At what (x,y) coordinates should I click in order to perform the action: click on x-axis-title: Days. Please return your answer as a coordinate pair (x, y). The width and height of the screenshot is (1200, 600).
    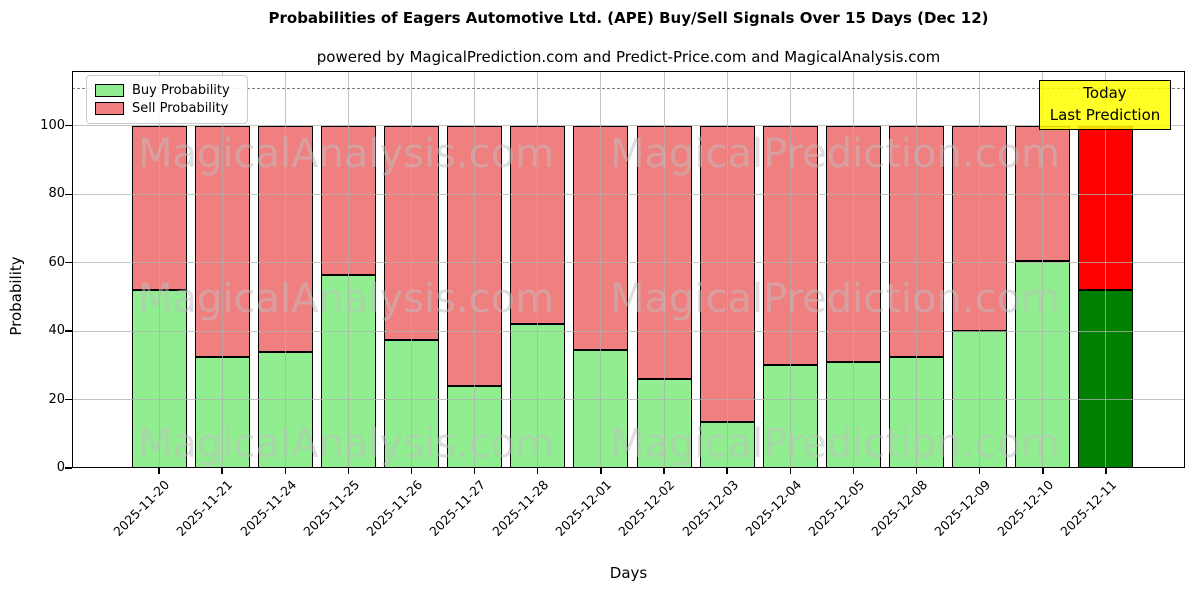
    Looking at the image, I should click on (628, 573).